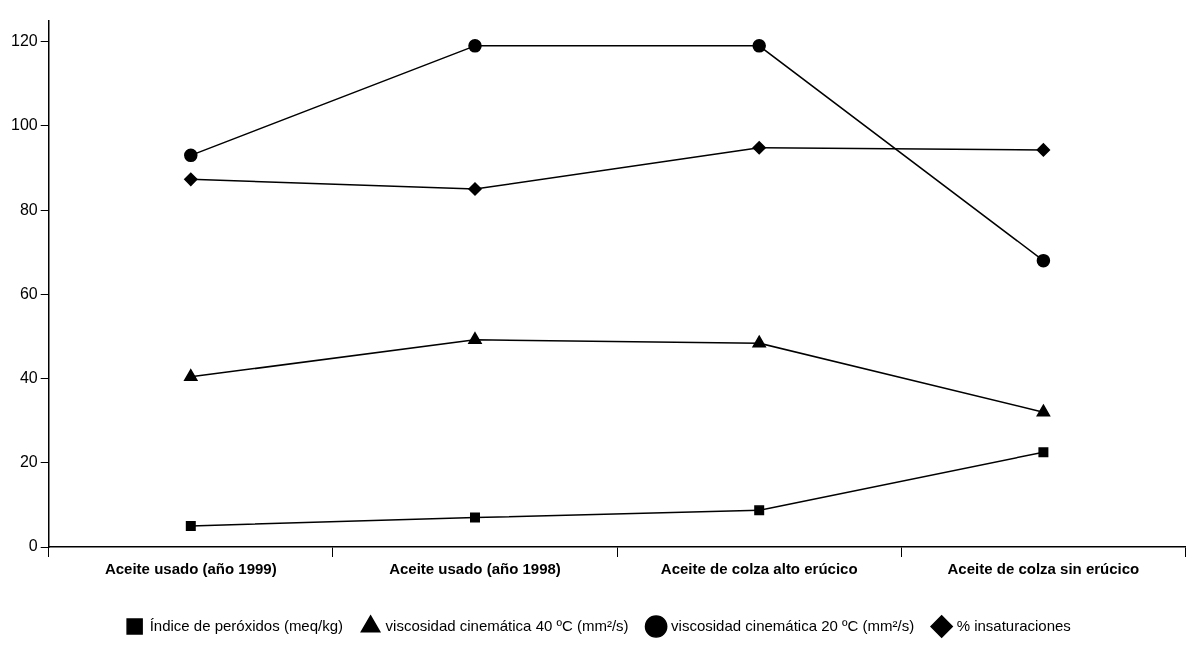 This screenshot has width=1202, height=662. I want to click on legend-label: viscosidad cinemática 40 ºC (mm²/s), so click(507, 625).